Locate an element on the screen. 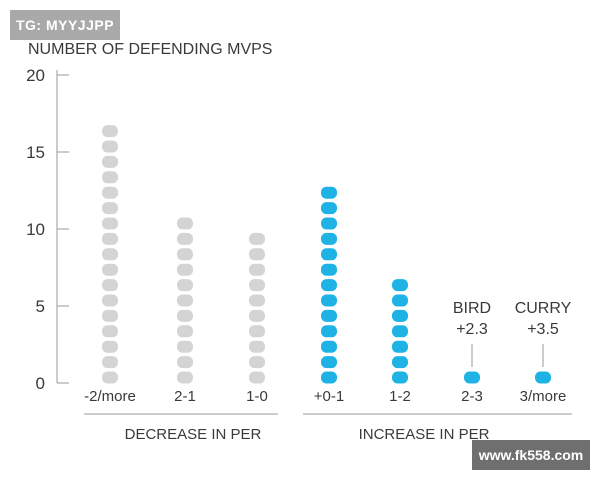 The height and width of the screenshot is (485, 600). annotations-group: BIRD +2.3 CURRY +3.5 is located at coordinates (512, 333).